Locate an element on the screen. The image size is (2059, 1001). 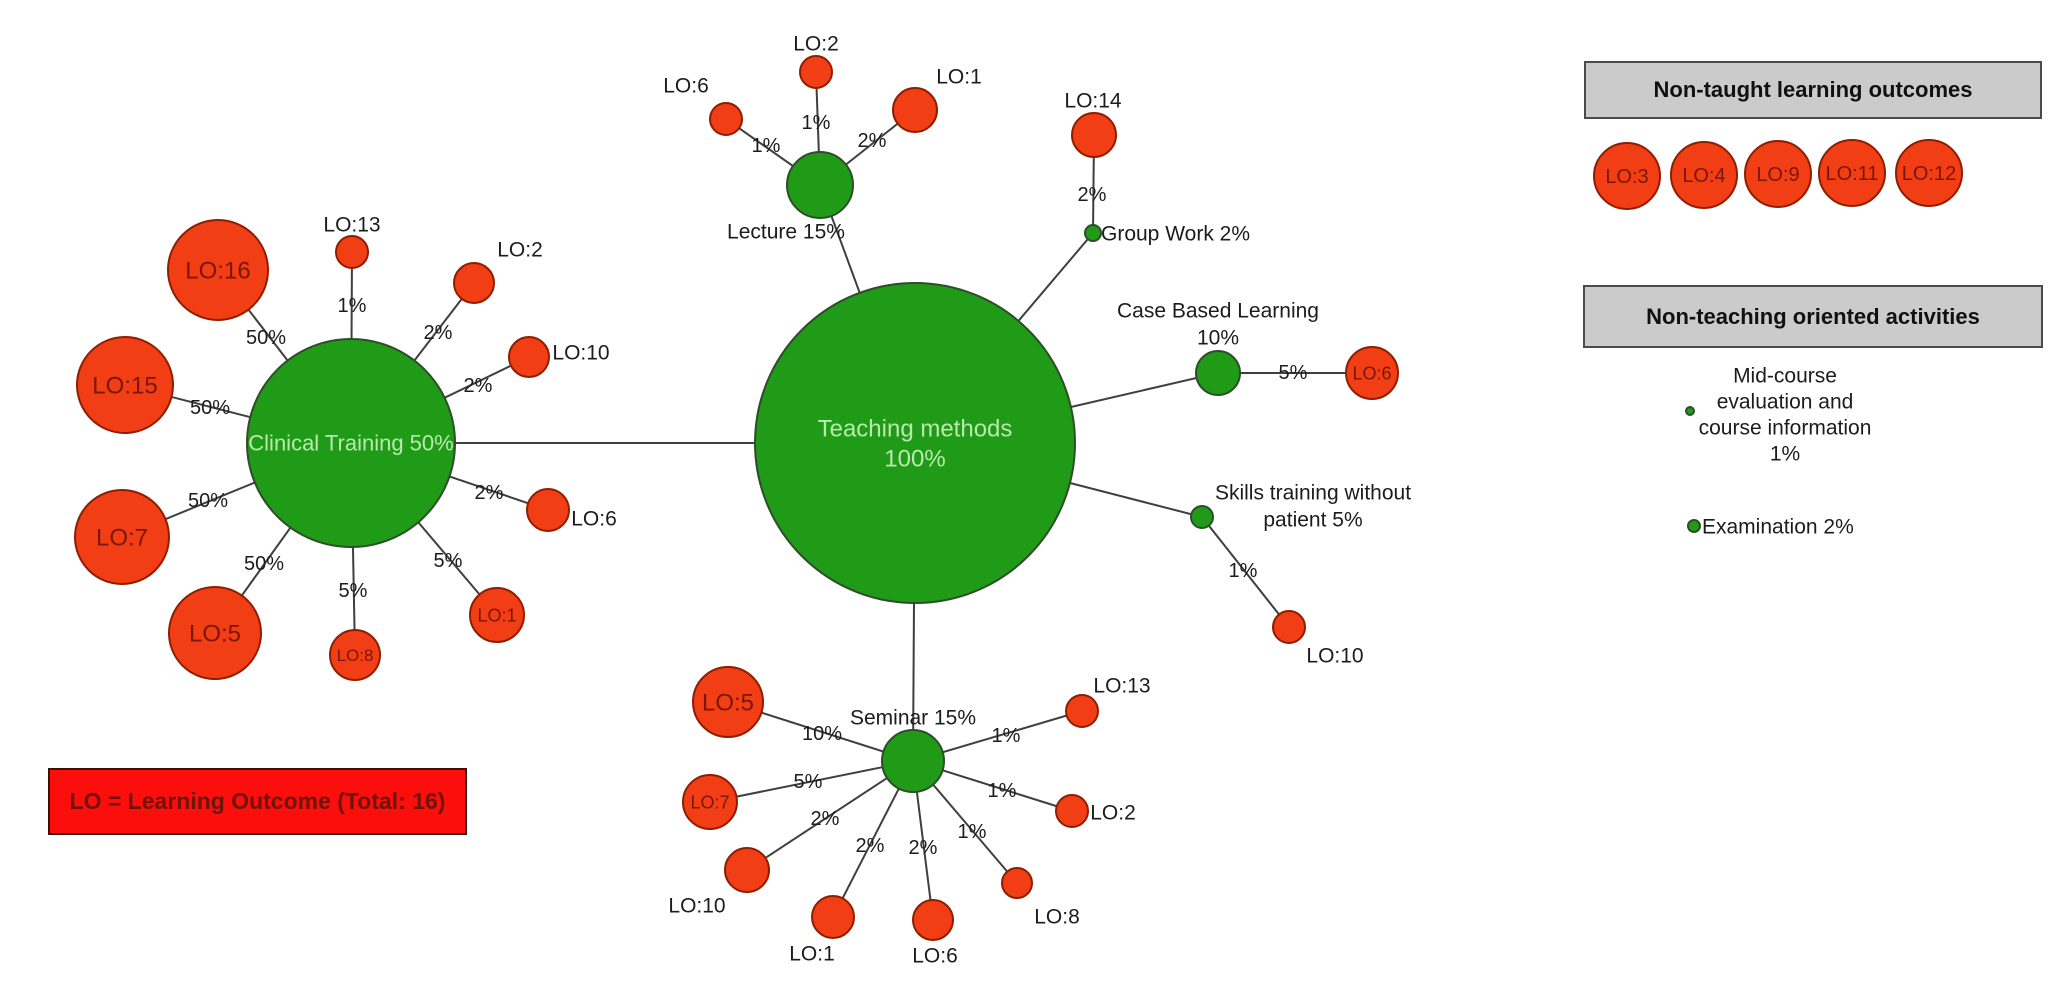
activity-label-1: Examination 2% is located at coordinates (1778, 526).